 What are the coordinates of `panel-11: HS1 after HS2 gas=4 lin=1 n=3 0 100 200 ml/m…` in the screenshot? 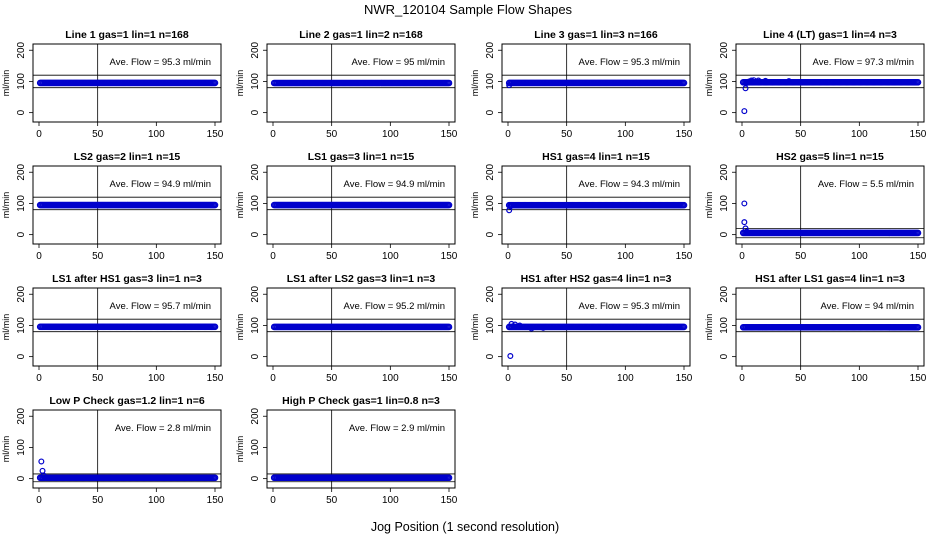 It's located at (581, 328).